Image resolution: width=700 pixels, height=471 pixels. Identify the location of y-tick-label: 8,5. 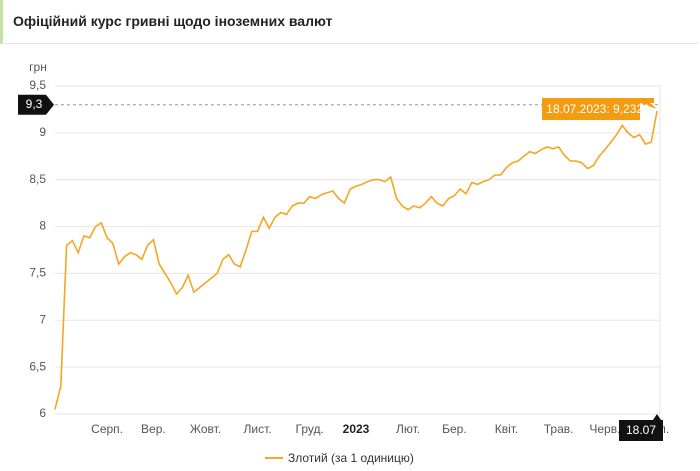
(37, 179).